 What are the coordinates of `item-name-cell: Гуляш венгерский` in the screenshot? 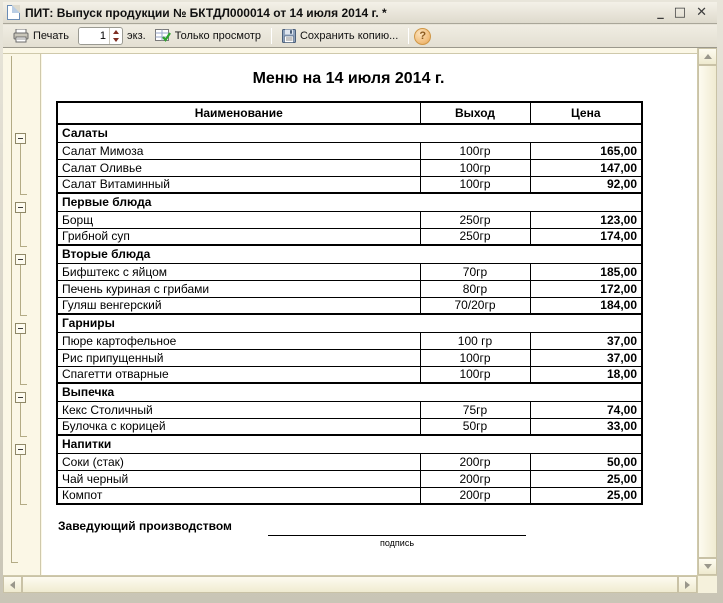 It's located at (238, 305).